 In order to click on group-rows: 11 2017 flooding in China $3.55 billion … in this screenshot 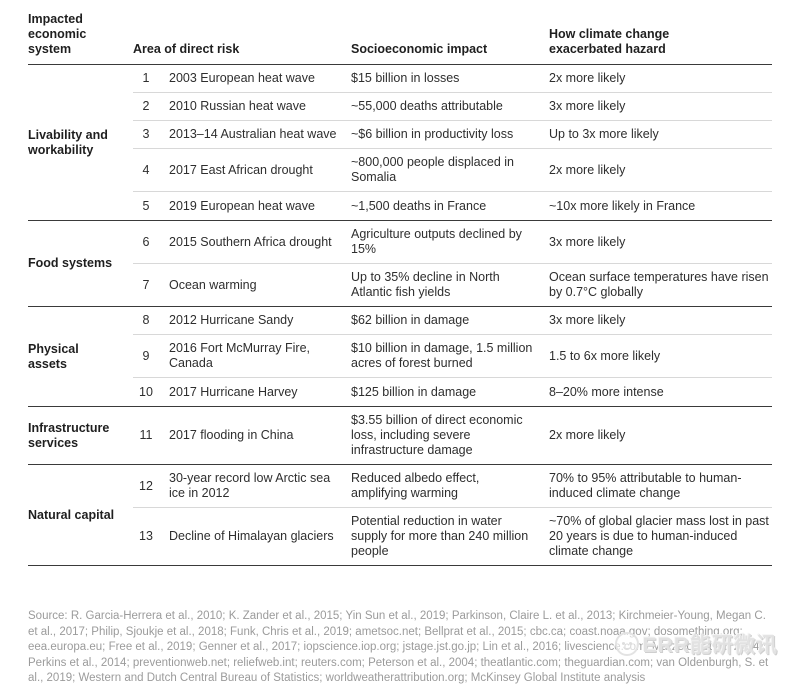, I will do `click(452, 435)`.